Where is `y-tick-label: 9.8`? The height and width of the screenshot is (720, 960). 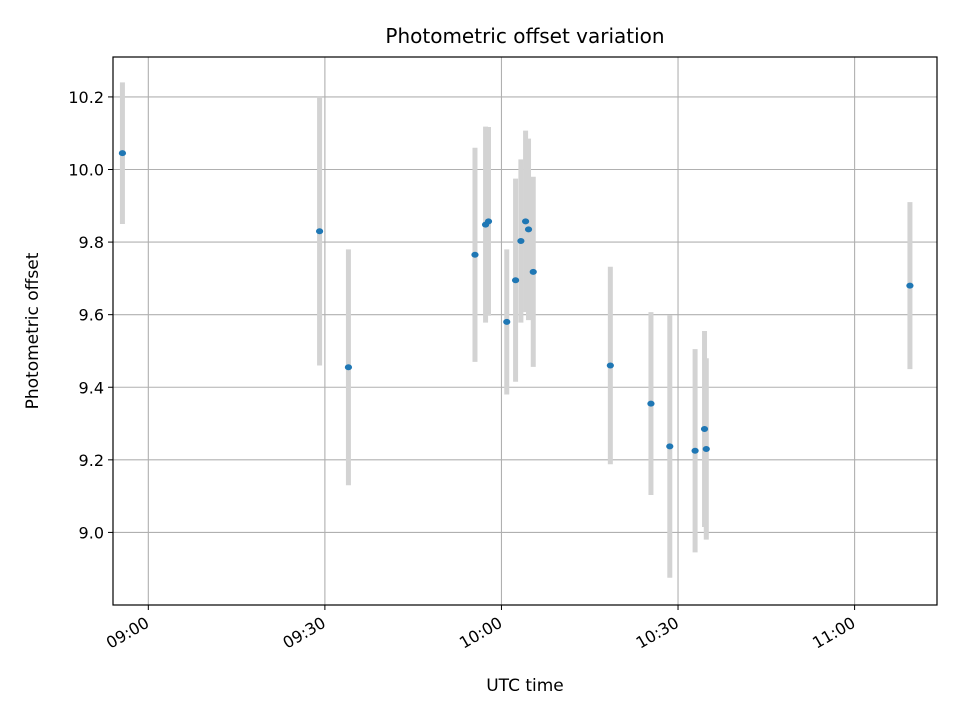
y-tick-label: 9.8 is located at coordinates (91, 242).